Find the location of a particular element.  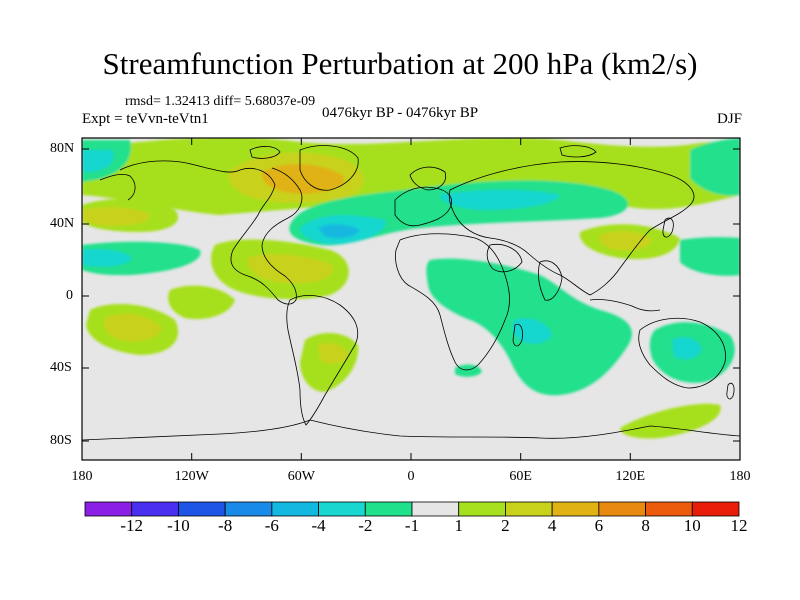

coastline-africa is located at coordinates (452, 302).